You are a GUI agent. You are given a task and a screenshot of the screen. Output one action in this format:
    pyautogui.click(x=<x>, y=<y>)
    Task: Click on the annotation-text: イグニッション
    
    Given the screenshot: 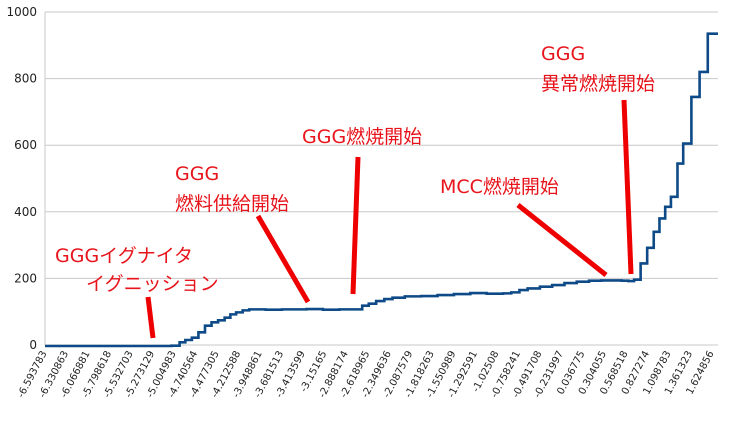 What is the action you would take?
    pyautogui.click(x=152, y=284)
    